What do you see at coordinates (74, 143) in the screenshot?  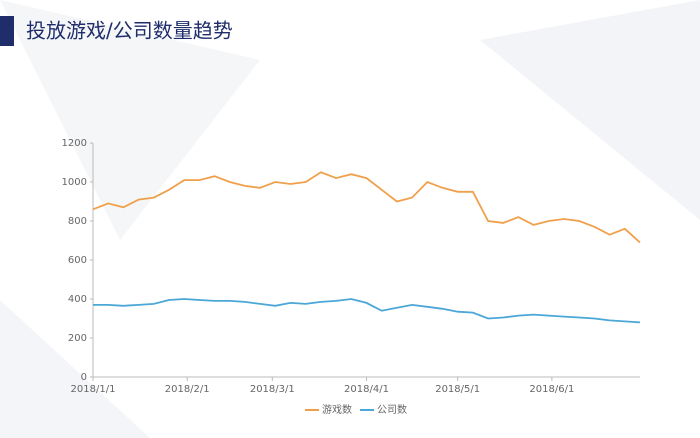 I see `y-tick-label: 1200` at bounding box center [74, 143].